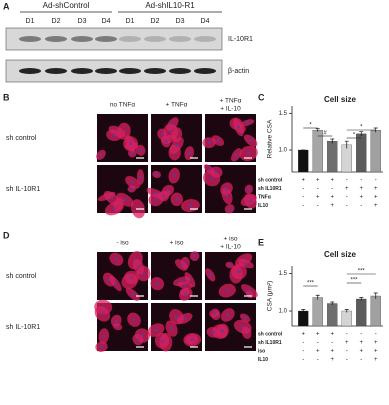  What do you see at coordinates (261, 97) in the screenshot?
I see `panel-label: C` at bounding box center [261, 97].